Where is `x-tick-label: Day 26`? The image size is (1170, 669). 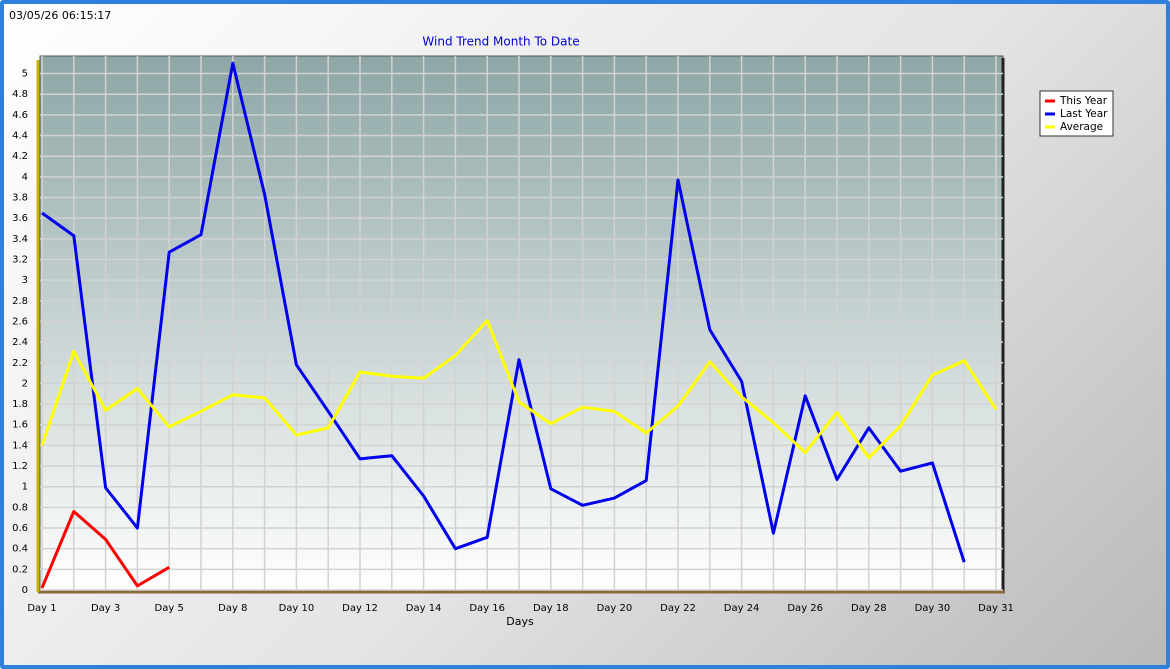 x-tick-label: Day 26 is located at coordinates (805, 608).